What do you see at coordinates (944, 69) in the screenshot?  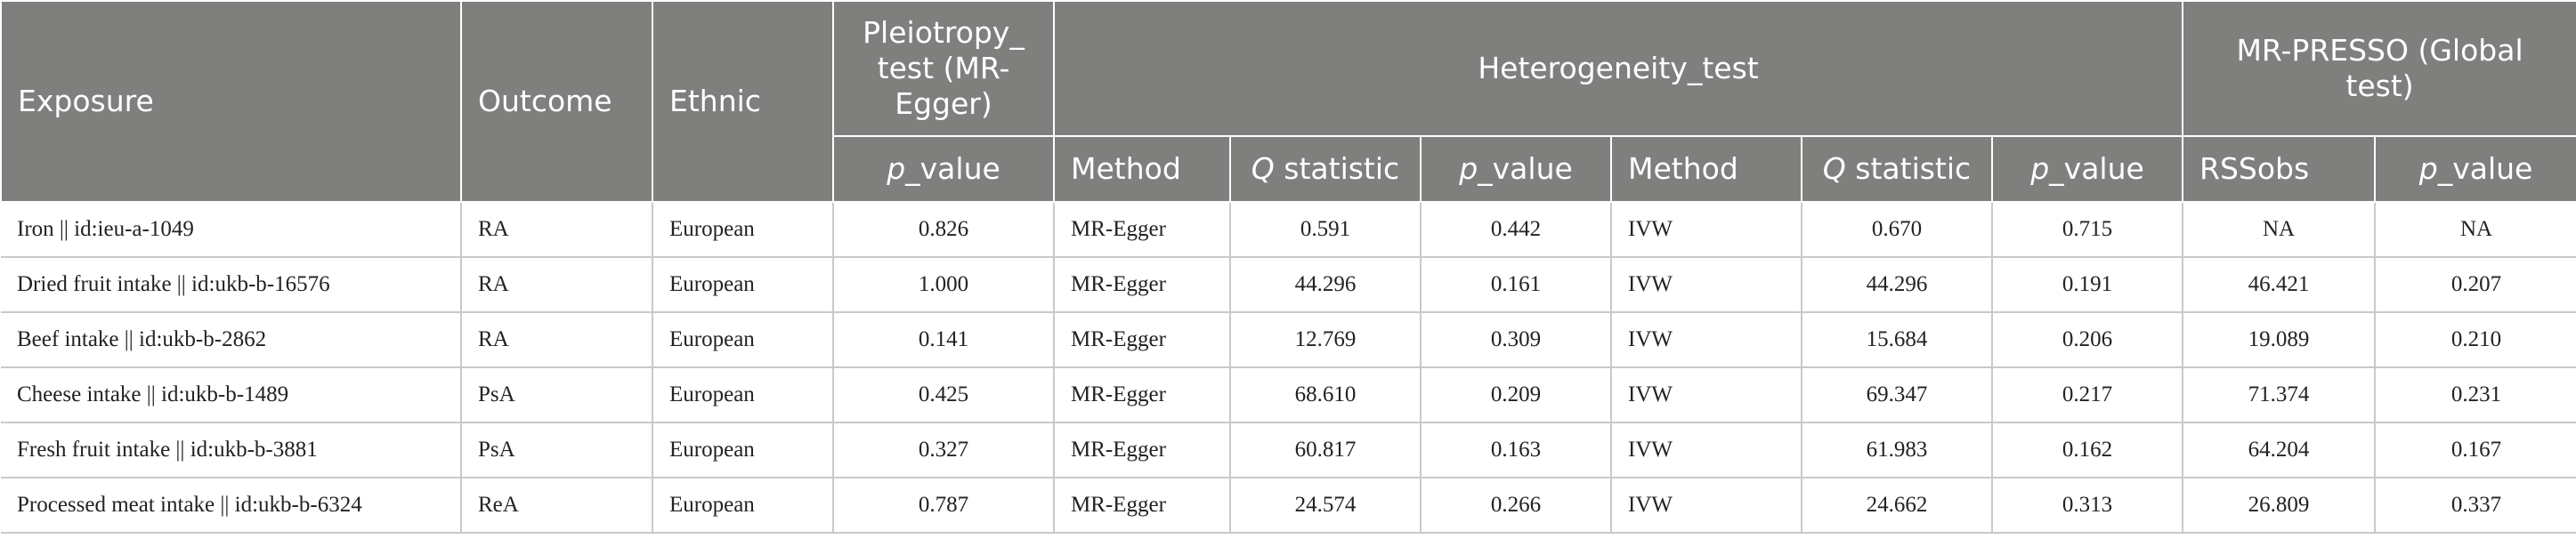 I see `header-pleiotropy-test: Pleiotropy_ test (MR-Egger)` at bounding box center [944, 69].